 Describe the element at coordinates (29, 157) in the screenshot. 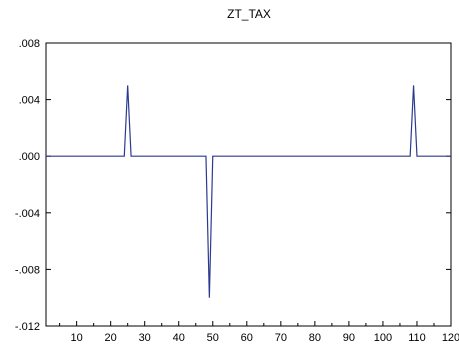

I see `y-tick-label: .000` at that location.